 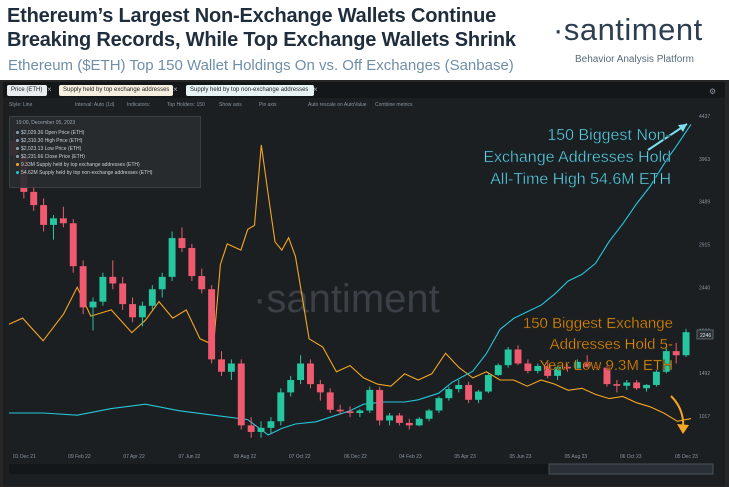 What do you see at coordinates (337, 105) in the screenshot?
I see `auto-rescale-toggle: Auto rescale on AutoValue` at bounding box center [337, 105].